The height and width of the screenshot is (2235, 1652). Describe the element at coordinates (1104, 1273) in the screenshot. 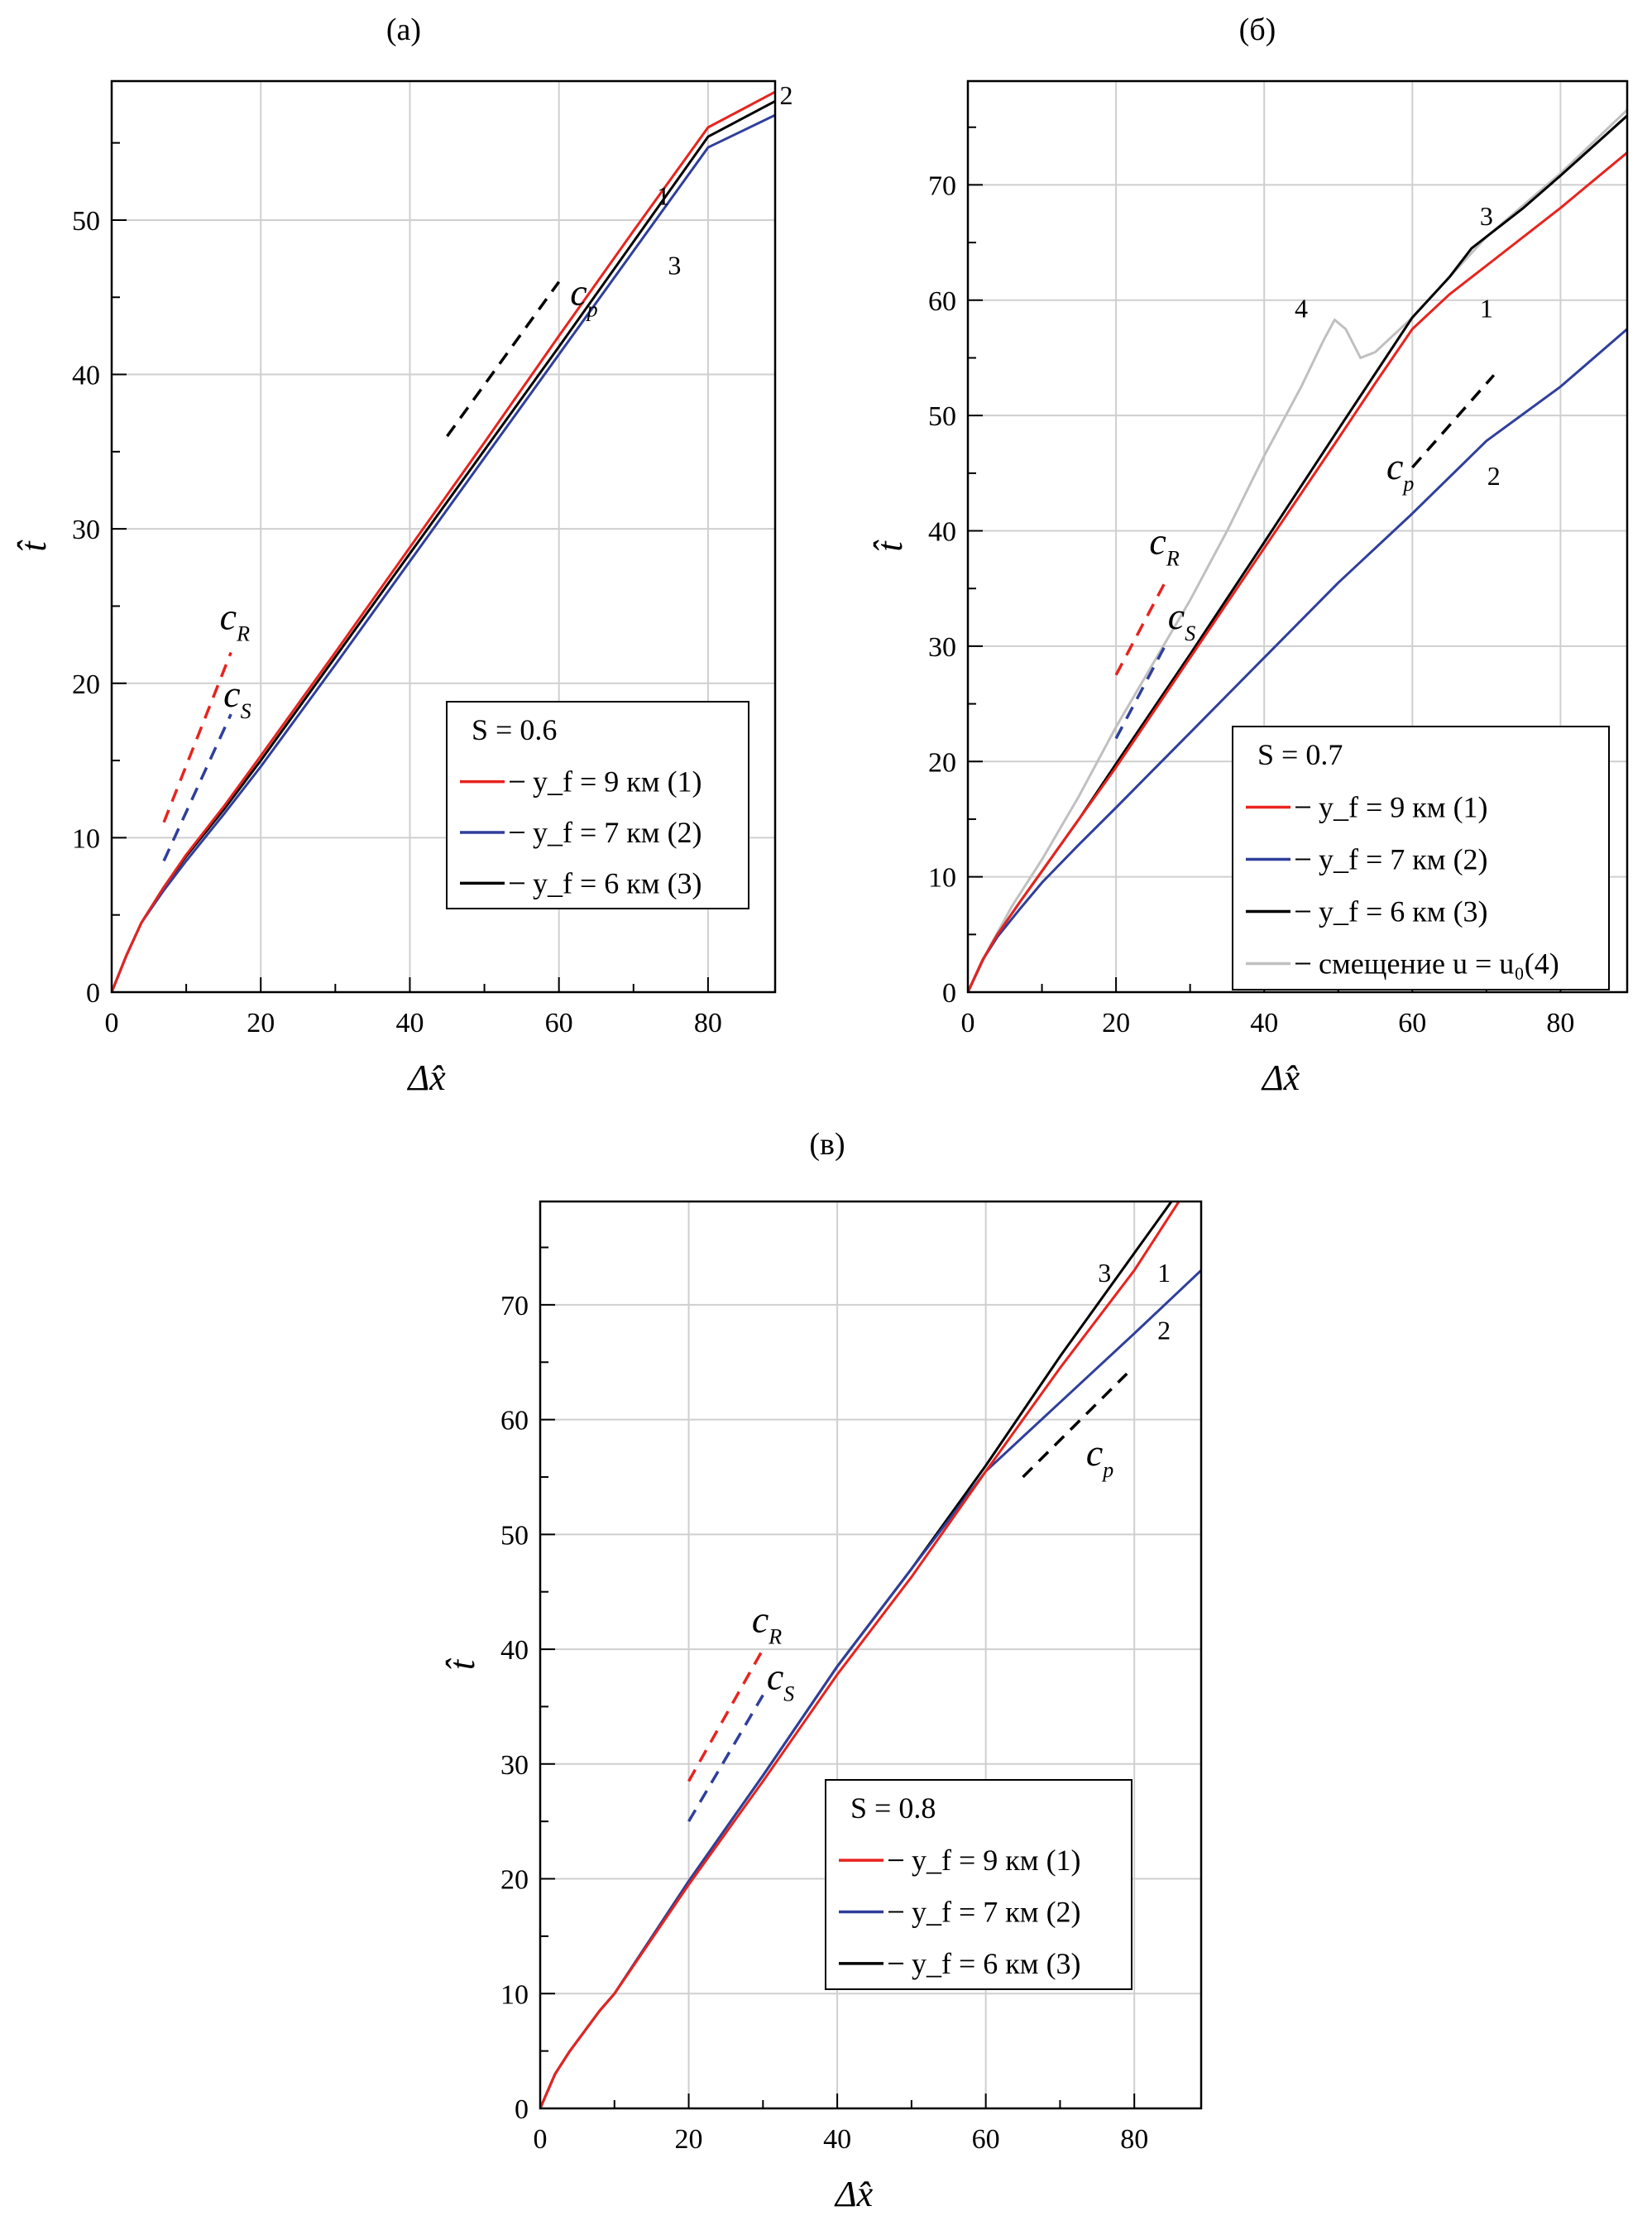

I see `curve-label-3: 3` at that location.